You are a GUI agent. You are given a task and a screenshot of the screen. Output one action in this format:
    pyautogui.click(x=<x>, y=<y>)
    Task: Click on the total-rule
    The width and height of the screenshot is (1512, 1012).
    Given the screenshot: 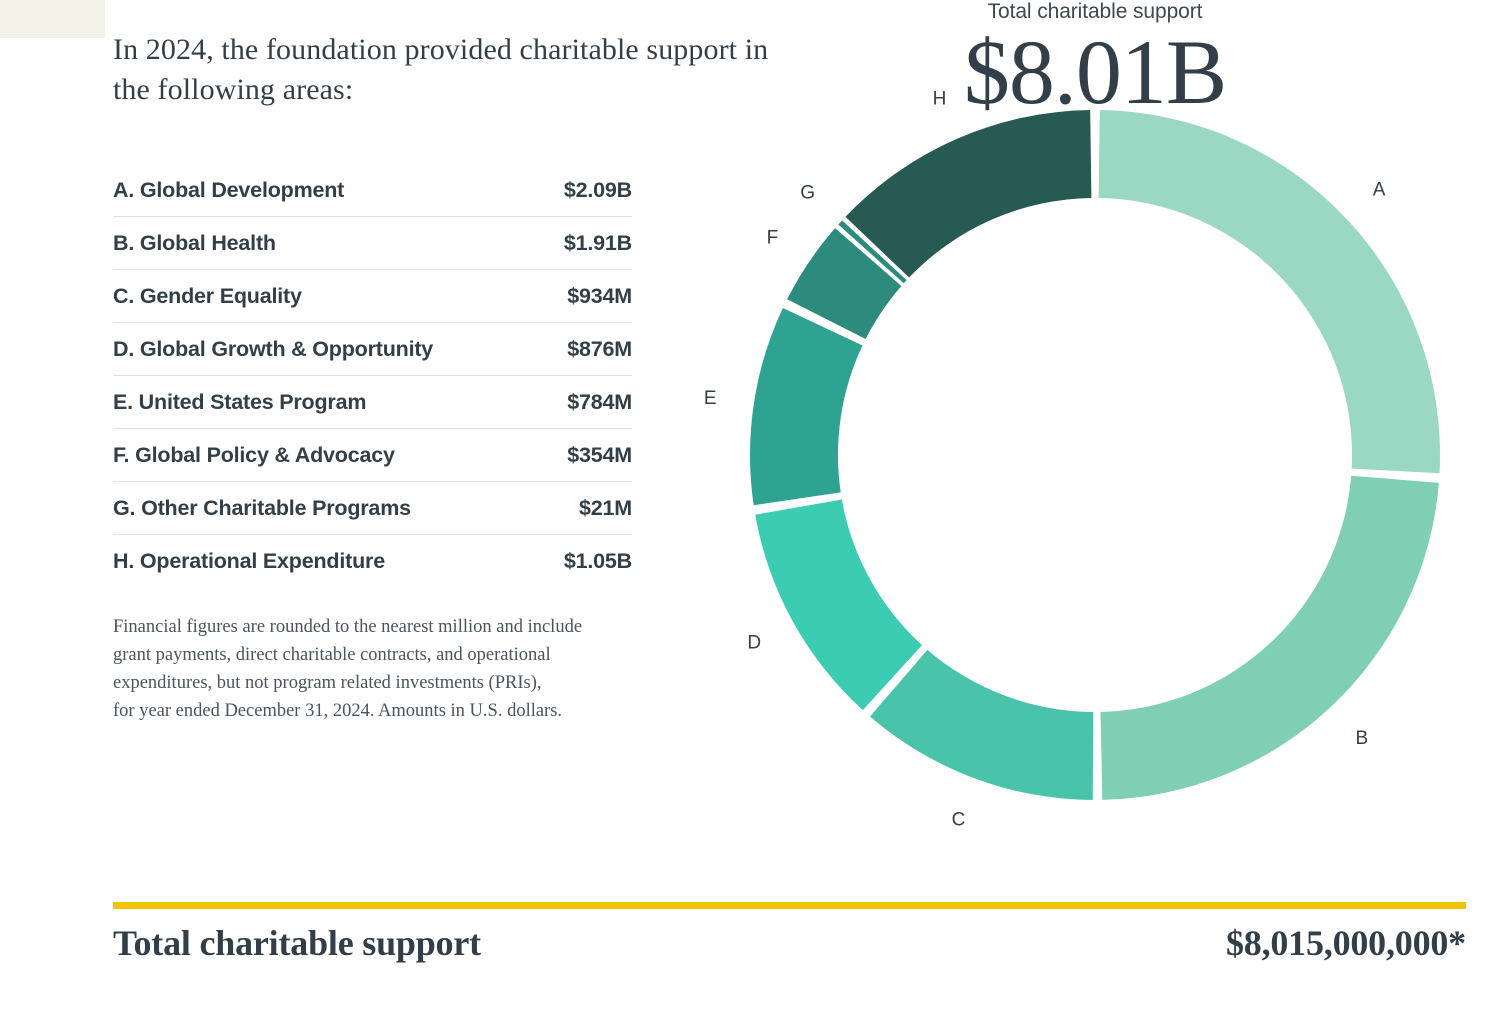 What is the action you would take?
    pyautogui.click(x=789, y=905)
    